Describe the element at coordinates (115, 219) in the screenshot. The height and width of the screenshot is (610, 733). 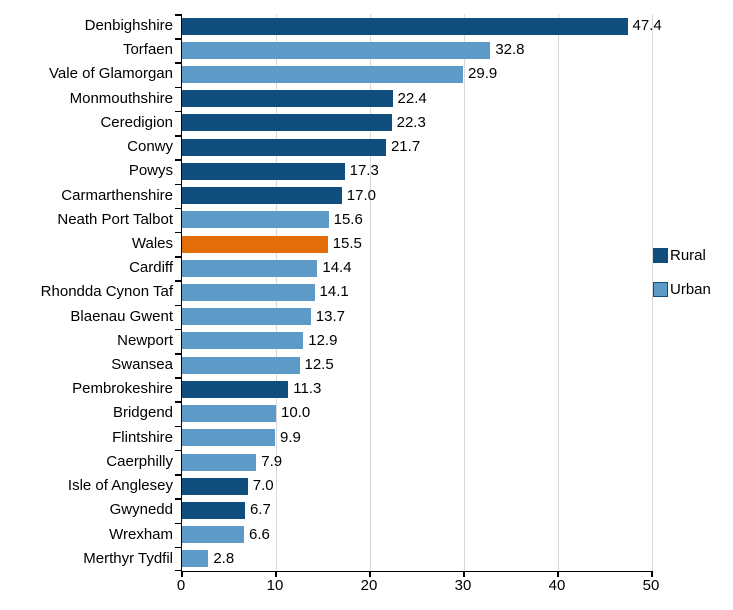
I see `category-label: Neath Port Talbot` at that location.